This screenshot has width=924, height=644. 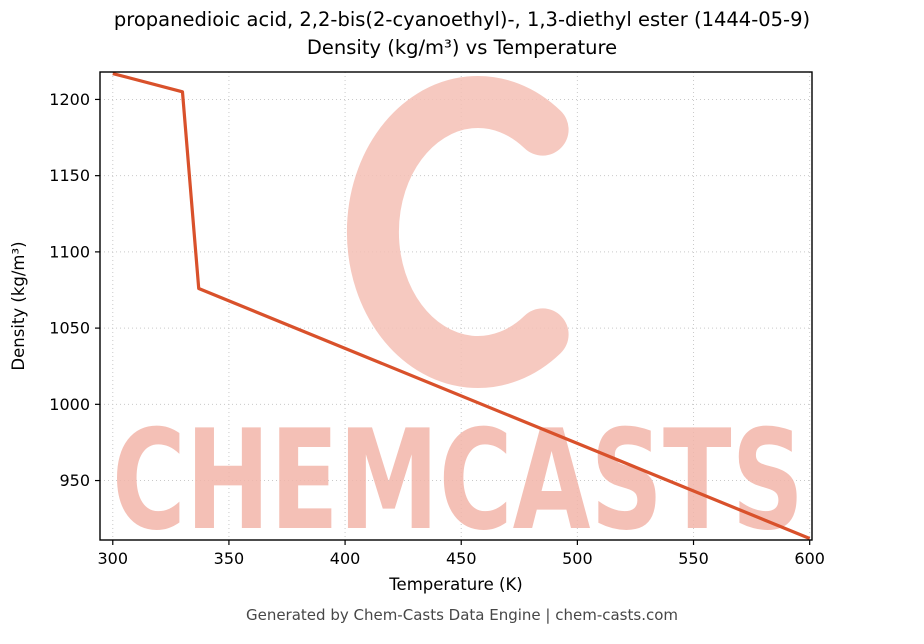 I want to click on y-tick-label: 1100, so click(x=69, y=251).